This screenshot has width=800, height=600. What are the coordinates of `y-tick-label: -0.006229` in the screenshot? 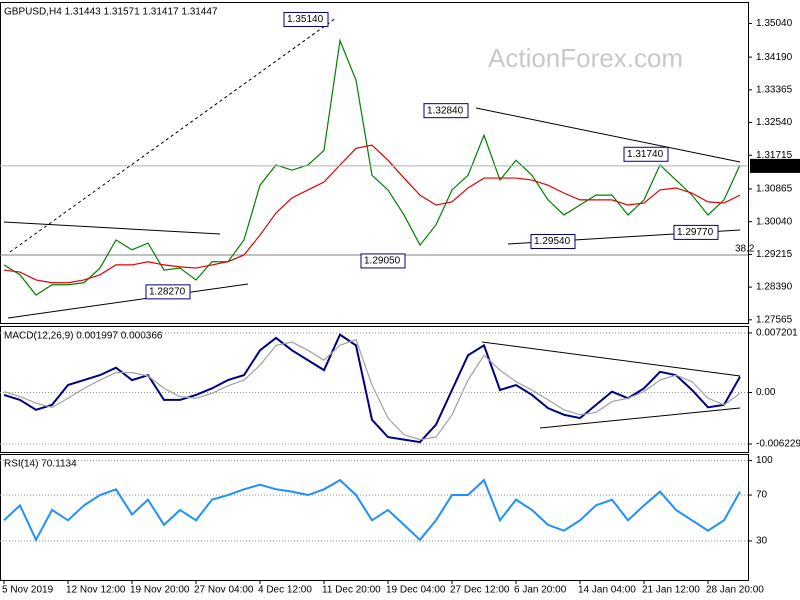 It's located at (778, 444).